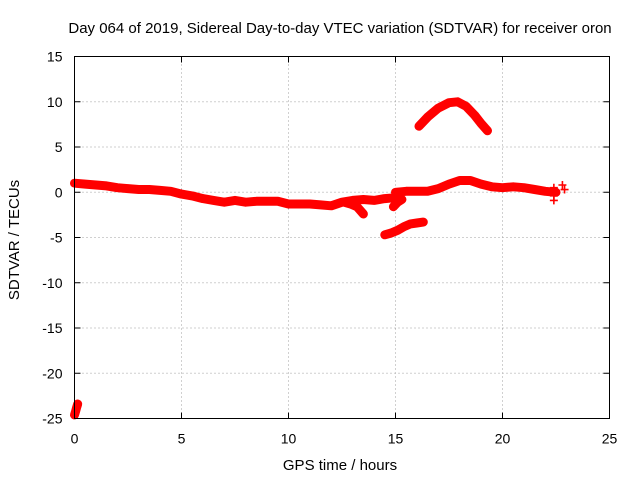  What do you see at coordinates (14, 240) in the screenshot?
I see `y-axis-label: SDTVAR / TECUs` at bounding box center [14, 240].